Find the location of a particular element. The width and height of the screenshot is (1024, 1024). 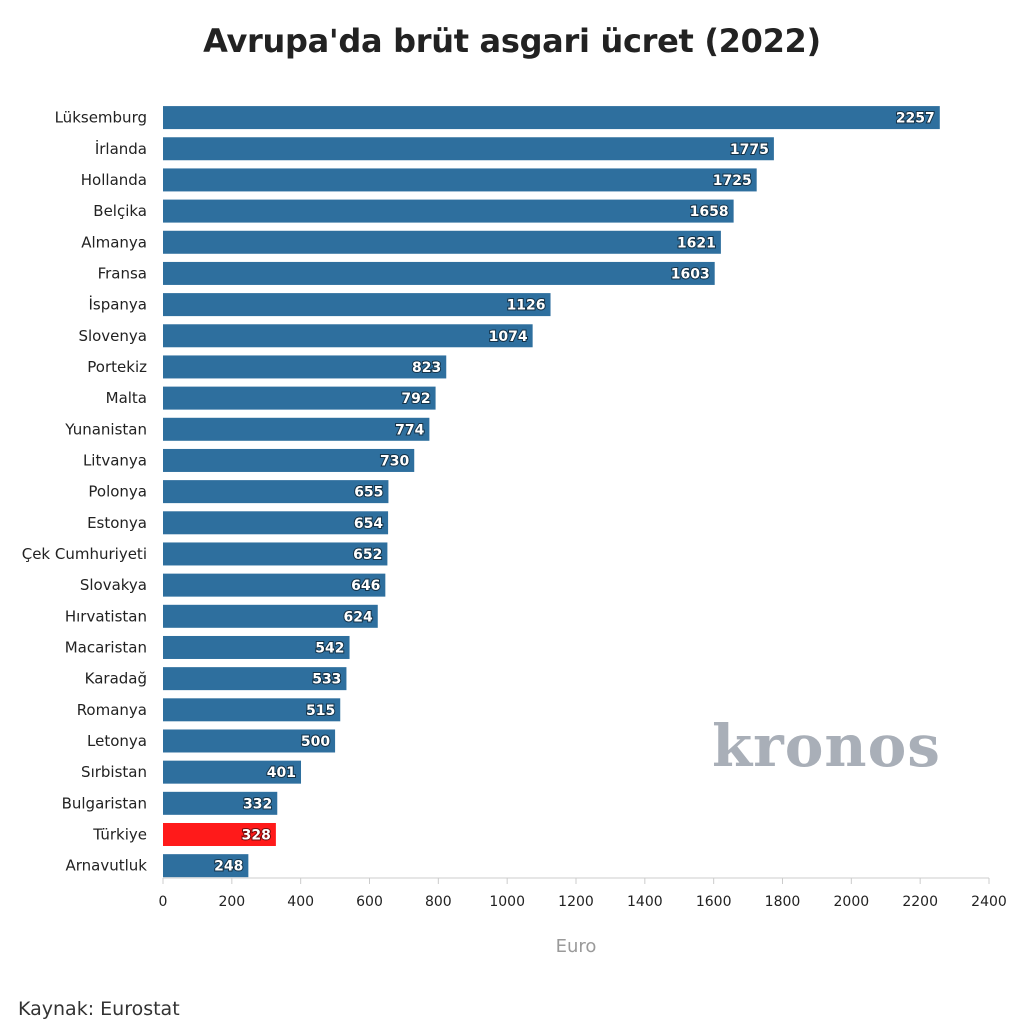

category-label: Yunanistan is located at coordinates (105, 429).